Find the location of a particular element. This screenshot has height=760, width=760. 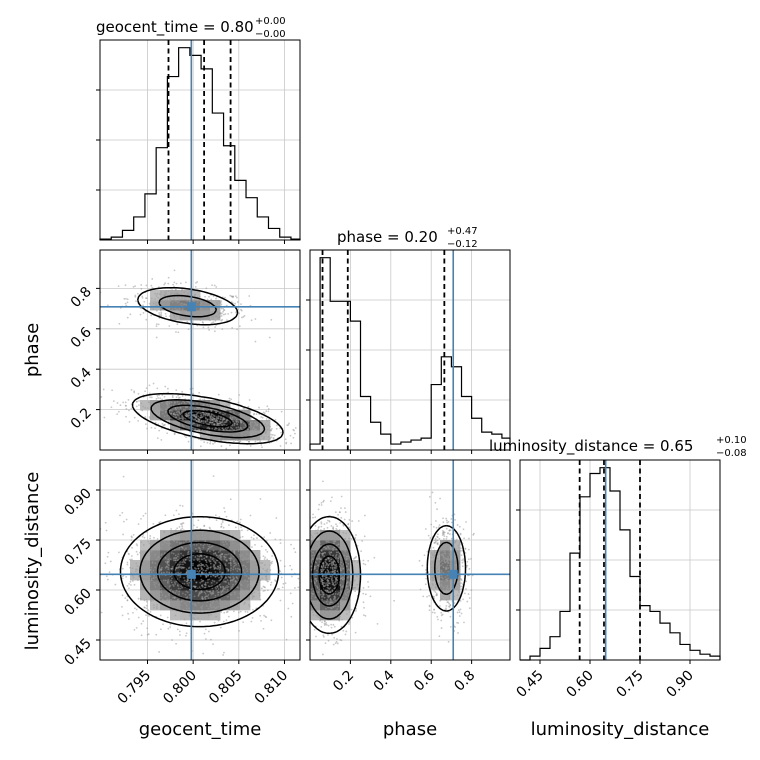

title-geocent-time-minus: −0.00 is located at coordinates (270, 34).